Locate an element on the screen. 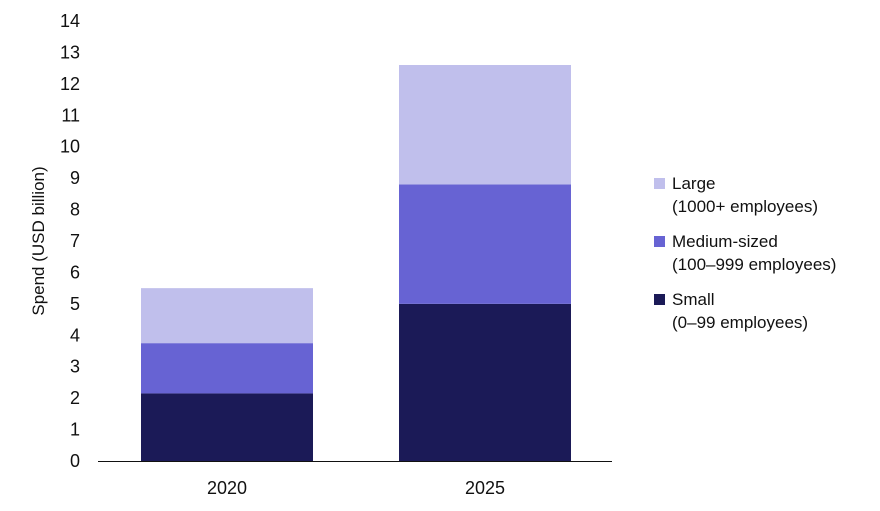 This screenshot has height=511, width=880. x-axis-ticks: 2020 2025 is located at coordinates (356, 488).